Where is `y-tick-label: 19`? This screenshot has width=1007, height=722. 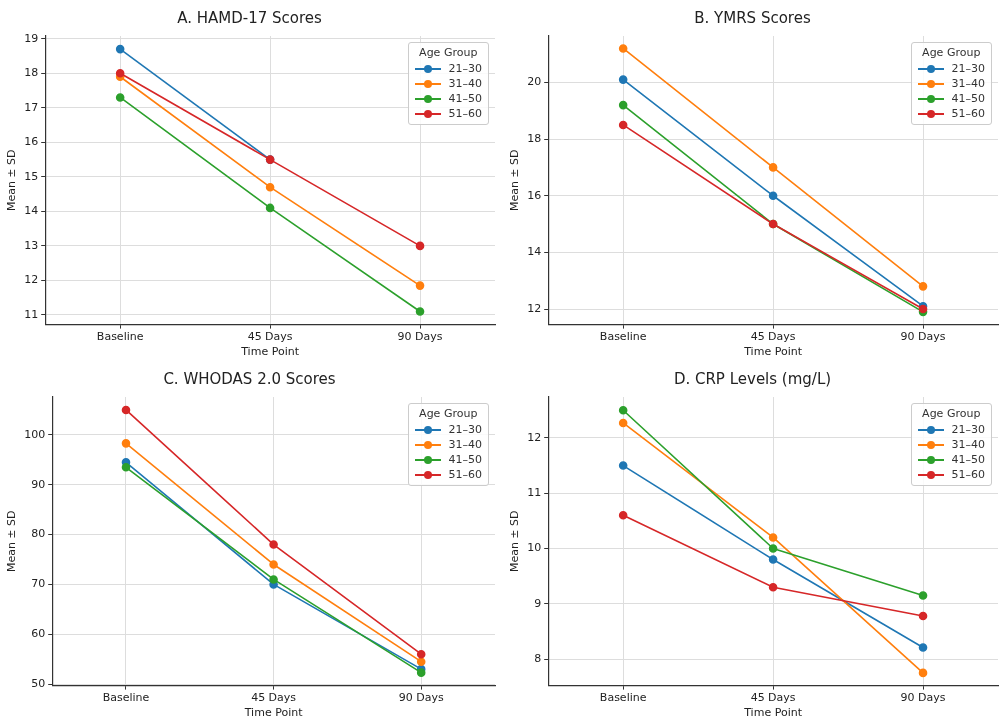
y-tick-label: 19 is located at coordinates (31, 38).